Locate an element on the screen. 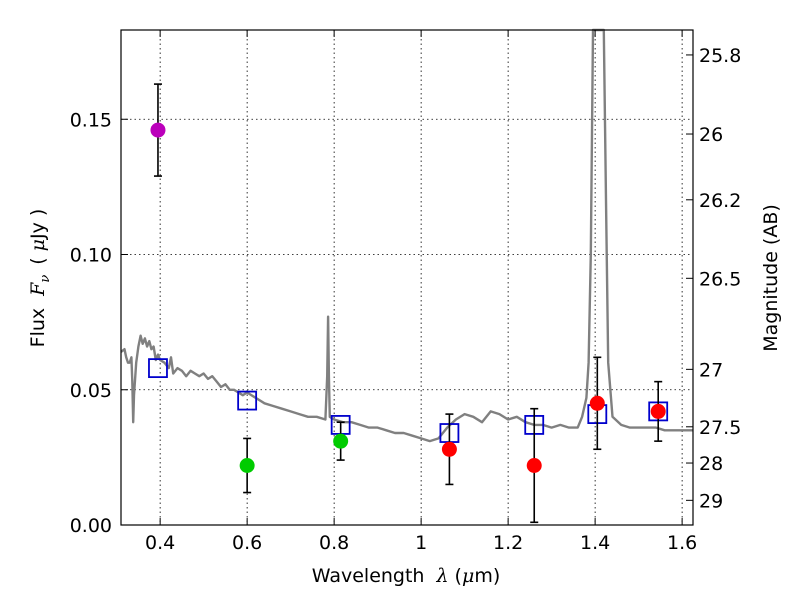 This screenshot has height=600, width=800. magnitude-axis-label: Magnitude (AB) is located at coordinates (771, 278).